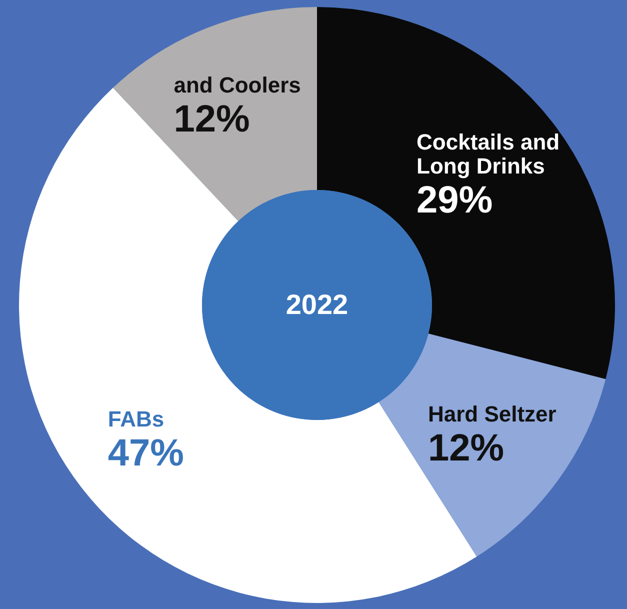  What do you see at coordinates (237, 85) in the screenshot?
I see `slice-label: and Coolers` at bounding box center [237, 85].